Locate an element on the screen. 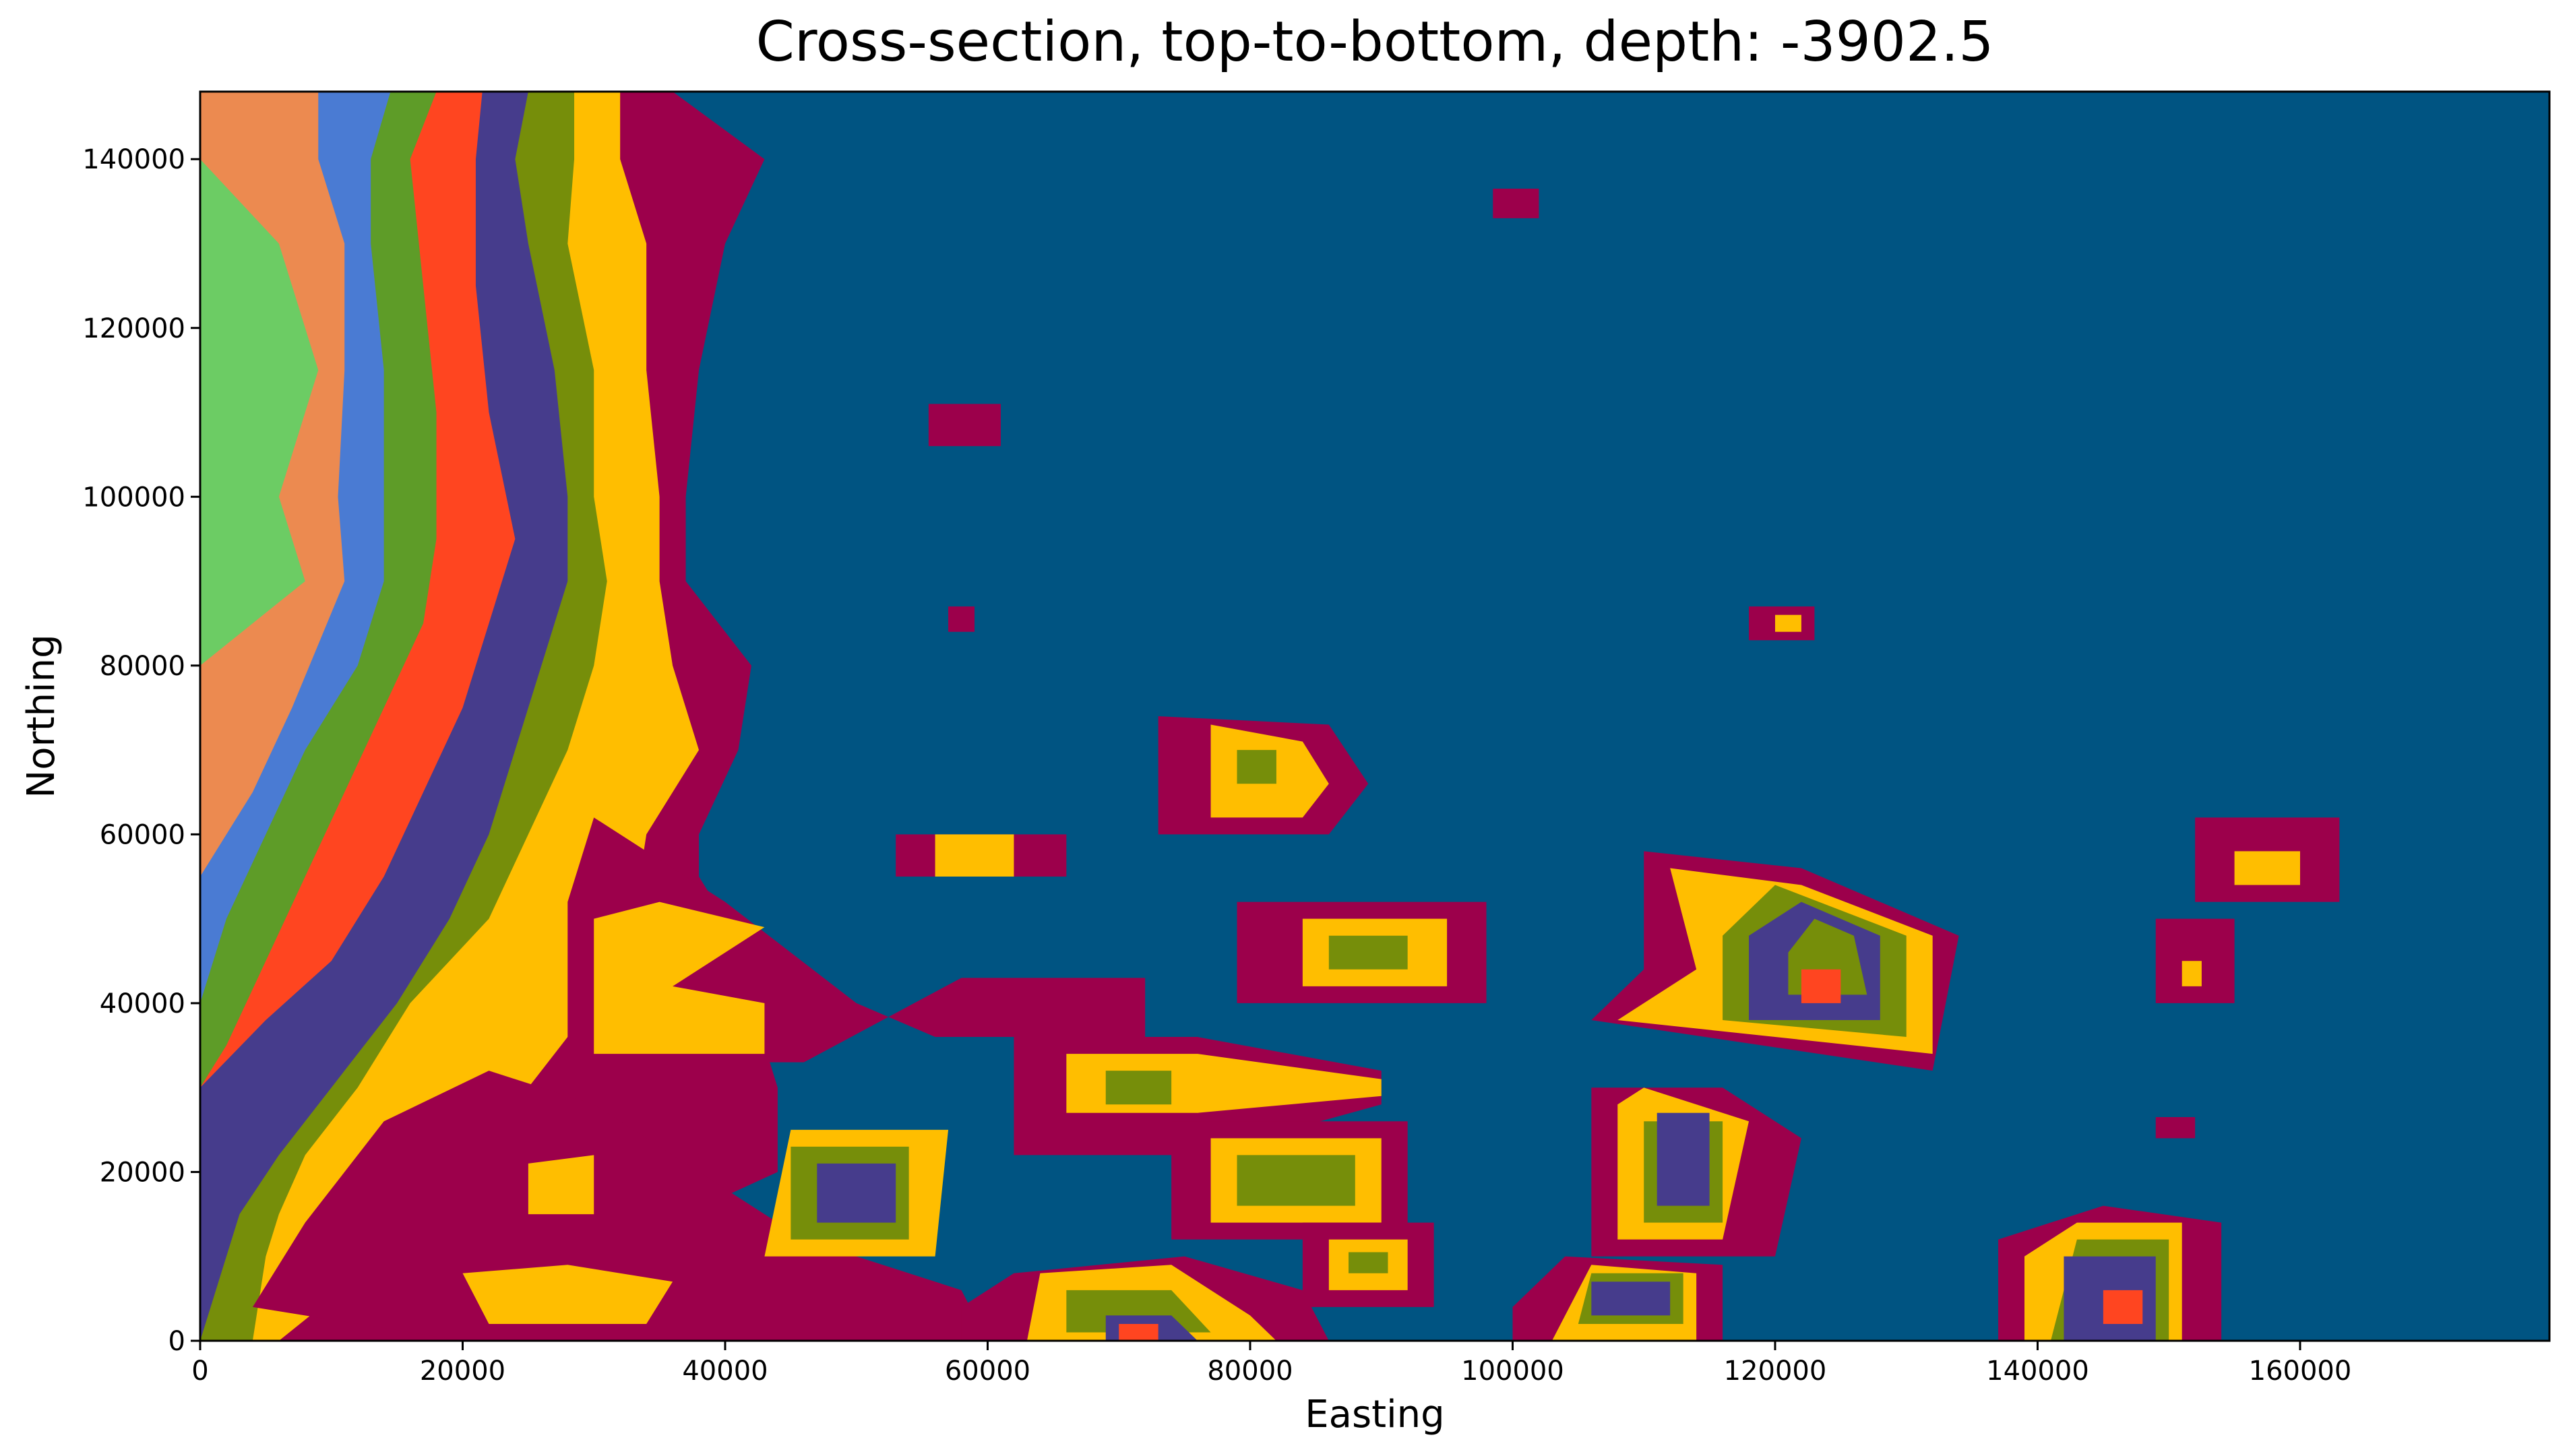 The width and height of the screenshot is (2569, 1456). y-tick-label: 60000 is located at coordinates (142, 835).